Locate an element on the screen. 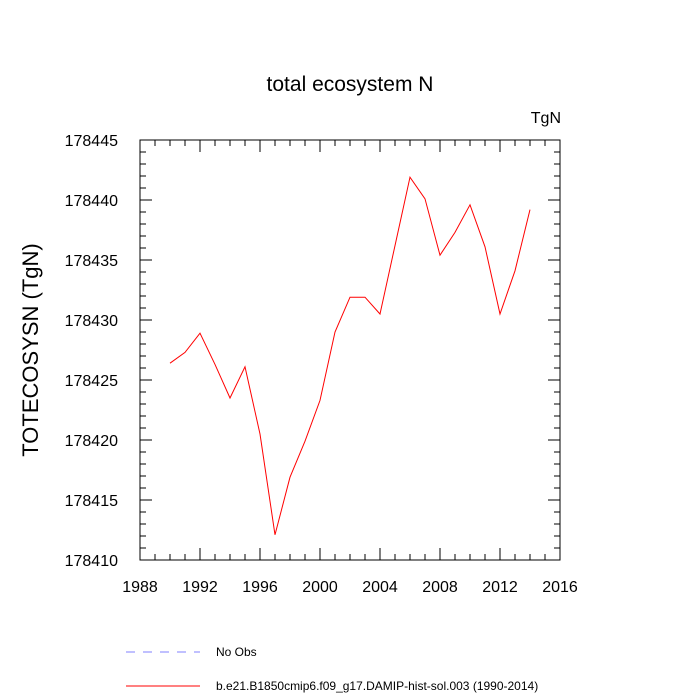 The height and width of the screenshot is (700, 700). legend-label: No Obs is located at coordinates (236, 652).